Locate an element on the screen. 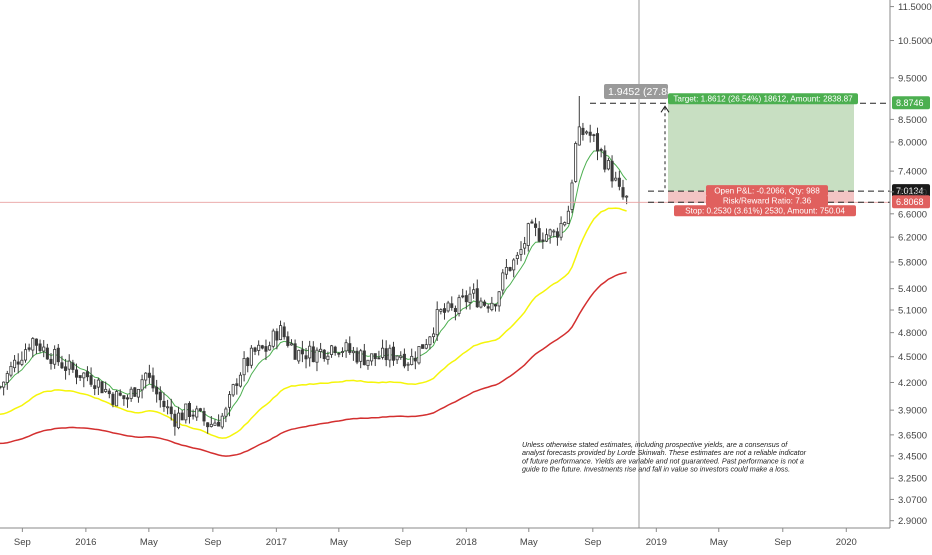 The width and height of the screenshot is (932, 555). svg-text: Risk/Reward Ratio: 7.36 is located at coordinates (767, 201).